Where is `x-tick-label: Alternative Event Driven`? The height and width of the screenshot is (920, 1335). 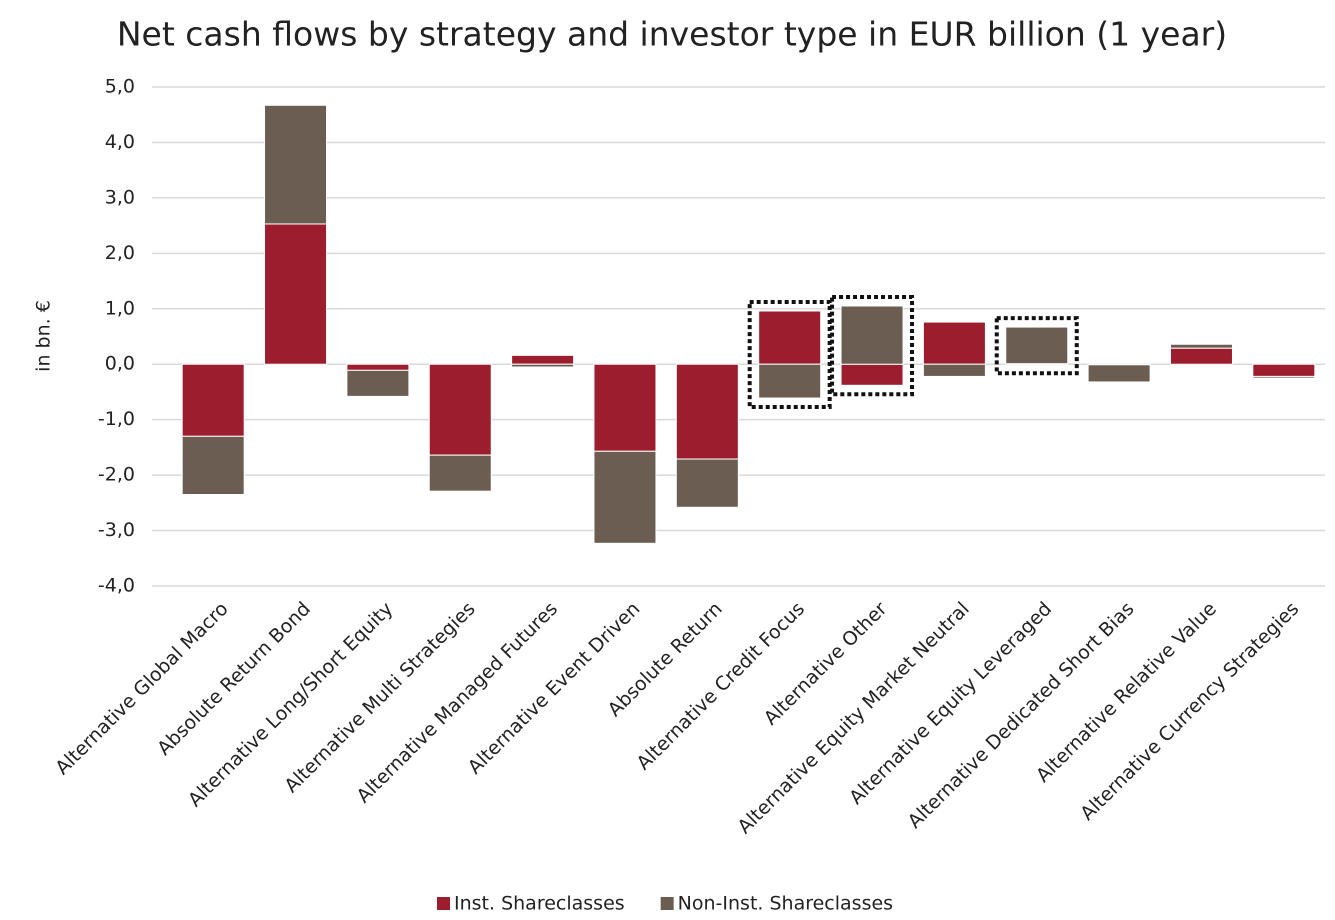
x-tick-label: Alternative Event Driven is located at coordinates (554, 688).